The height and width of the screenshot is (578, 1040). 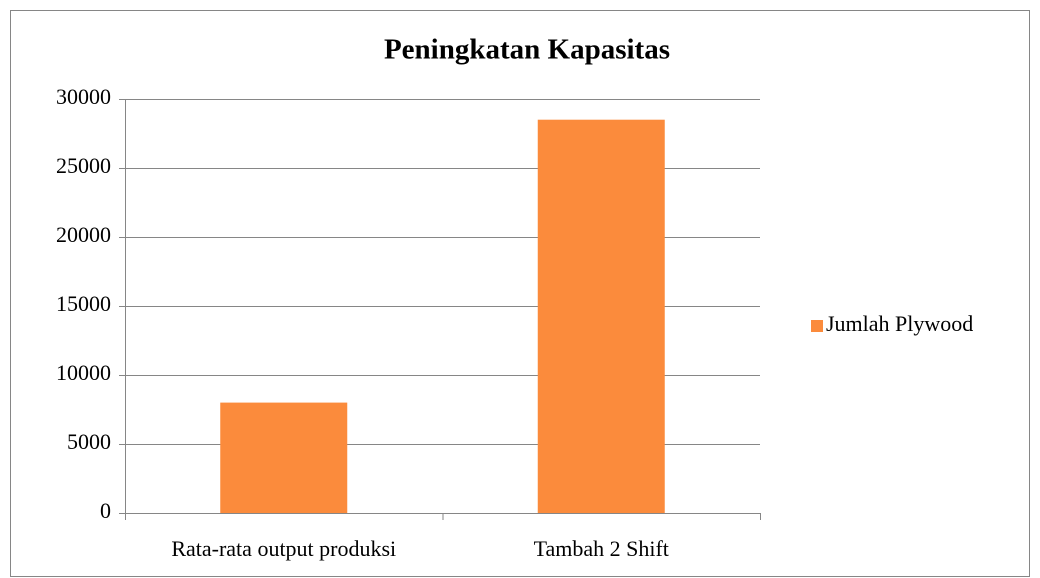 What do you see at coordinates (899, 323) in the screenshot?
I see `legend-label: Jumlah Plywood` at bounding box center [899, 323].